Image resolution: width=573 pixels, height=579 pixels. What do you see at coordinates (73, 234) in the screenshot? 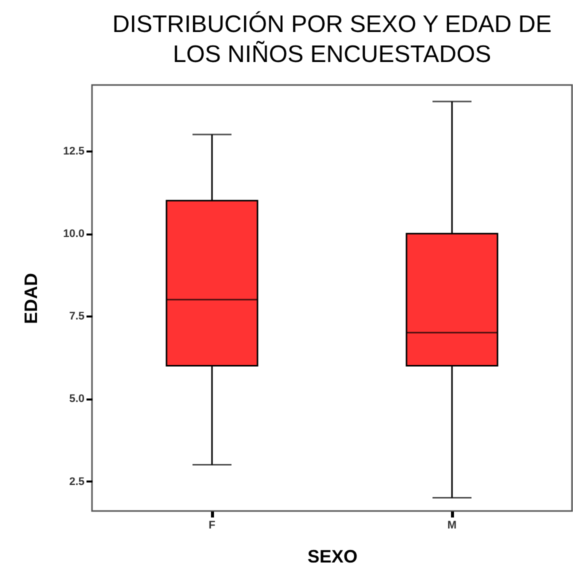
I see `y-tick-label: 10.0` at bounding box center [73, 234].